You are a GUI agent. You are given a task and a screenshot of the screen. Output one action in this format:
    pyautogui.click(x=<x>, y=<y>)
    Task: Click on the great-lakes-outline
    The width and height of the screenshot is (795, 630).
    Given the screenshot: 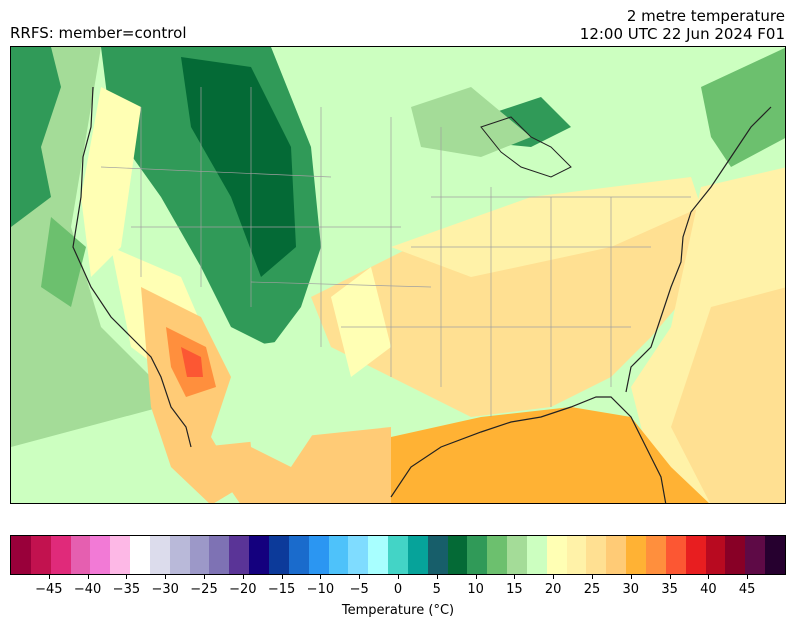 What is the action you would take?
    pyautogui.click(x=526, y=147)
    